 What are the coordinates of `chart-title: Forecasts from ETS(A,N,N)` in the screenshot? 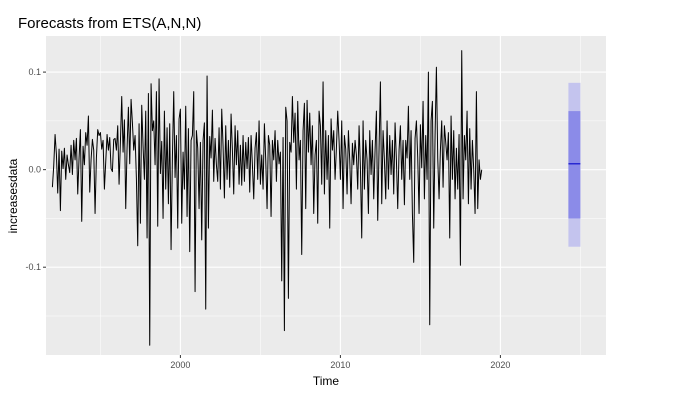 It's located at (109, 23).